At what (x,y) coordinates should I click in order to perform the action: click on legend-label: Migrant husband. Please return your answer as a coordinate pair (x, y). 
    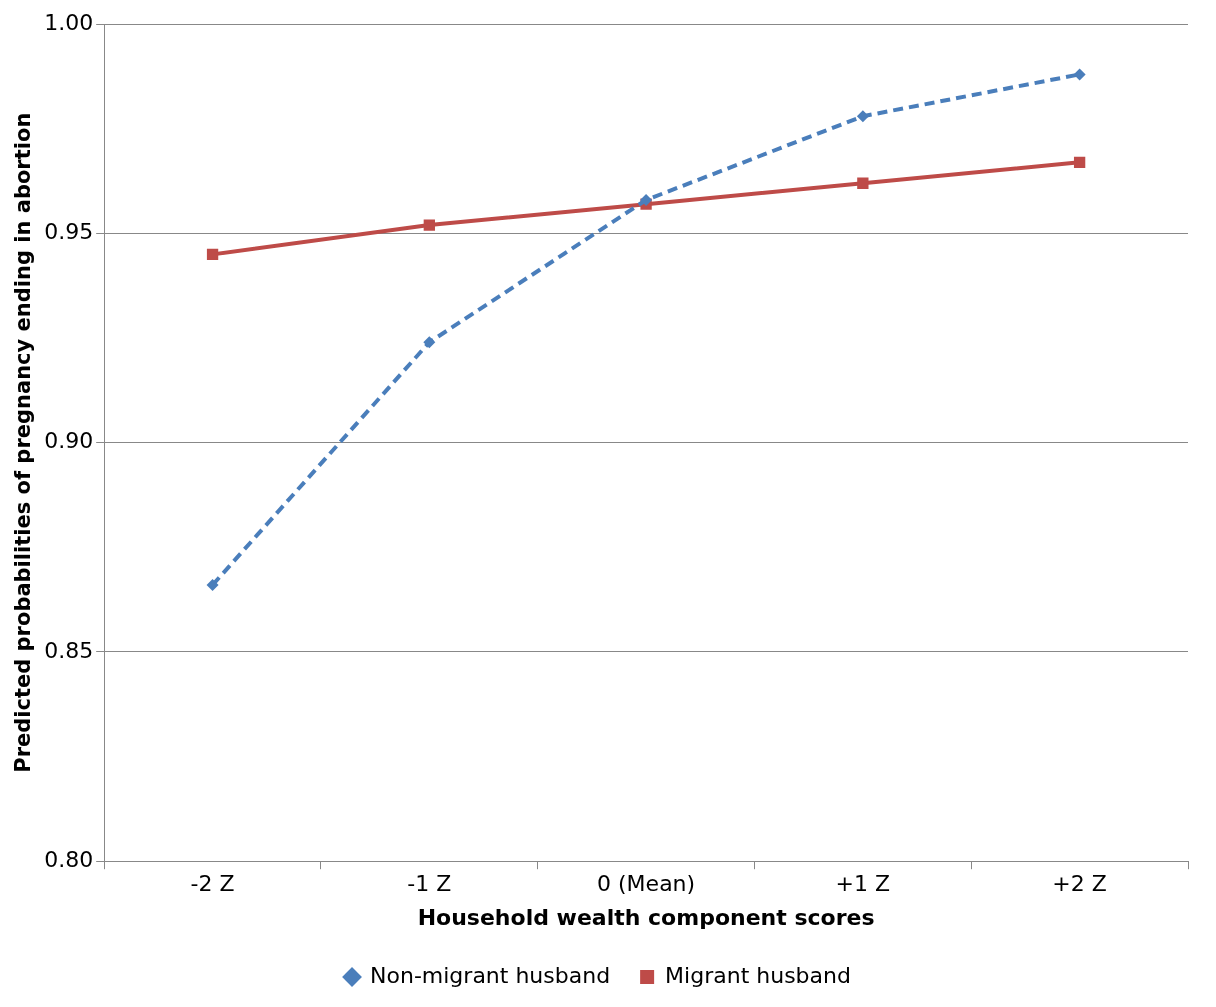
    Looking at the image, I should click on (758, 975).